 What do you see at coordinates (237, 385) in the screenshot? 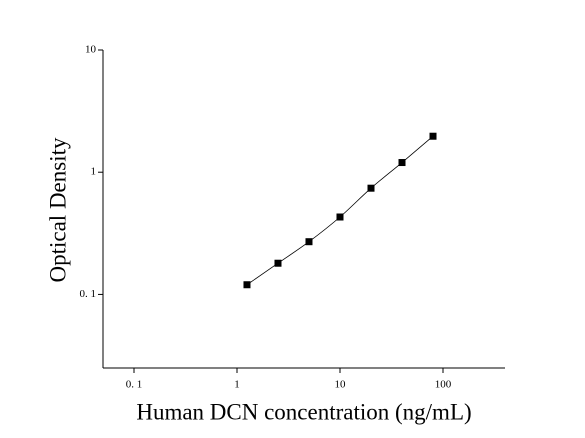
I see `x-tick-label: 1` at bounding box center [237, 385].